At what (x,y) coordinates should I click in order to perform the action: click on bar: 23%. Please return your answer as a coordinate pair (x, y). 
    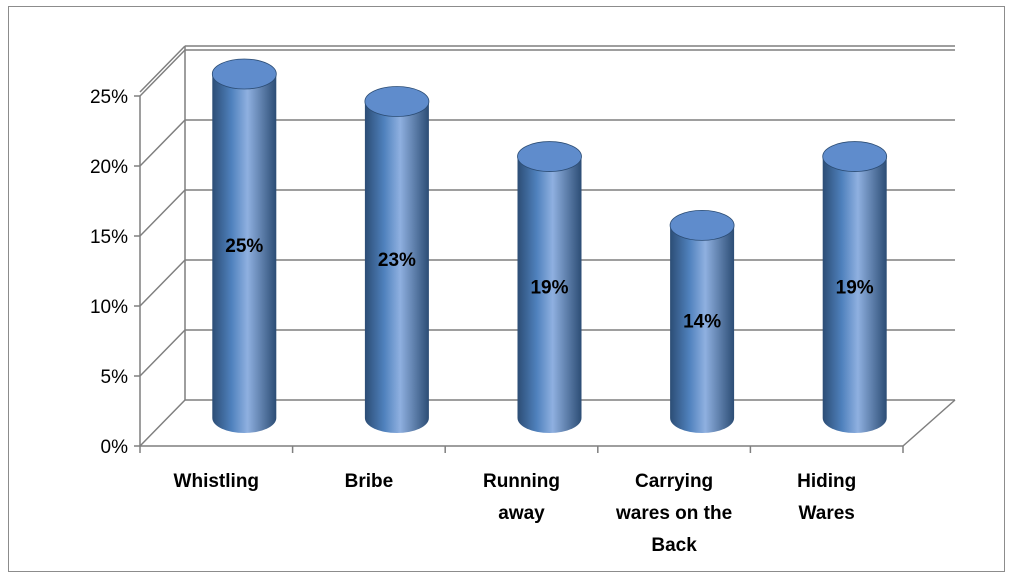
    Looking at the image, I should click on (397, 260).